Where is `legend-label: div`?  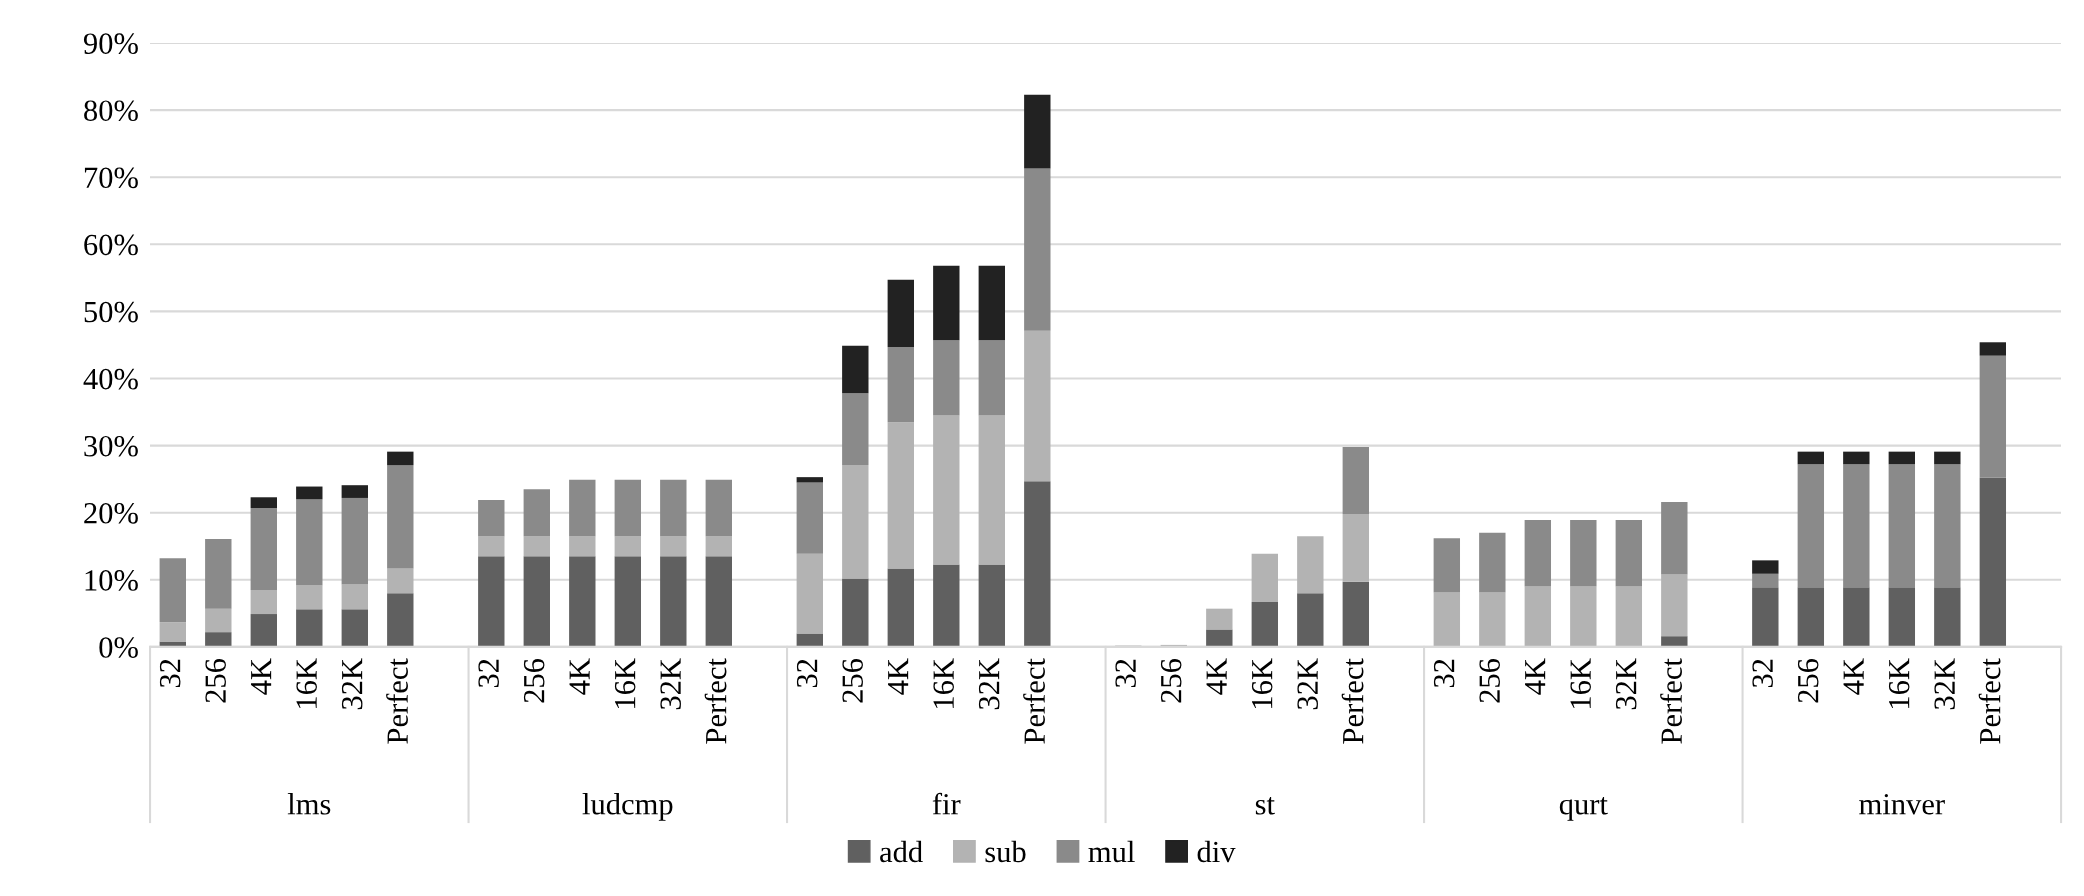 legend-label: div is located at coordinates (1216, 851).